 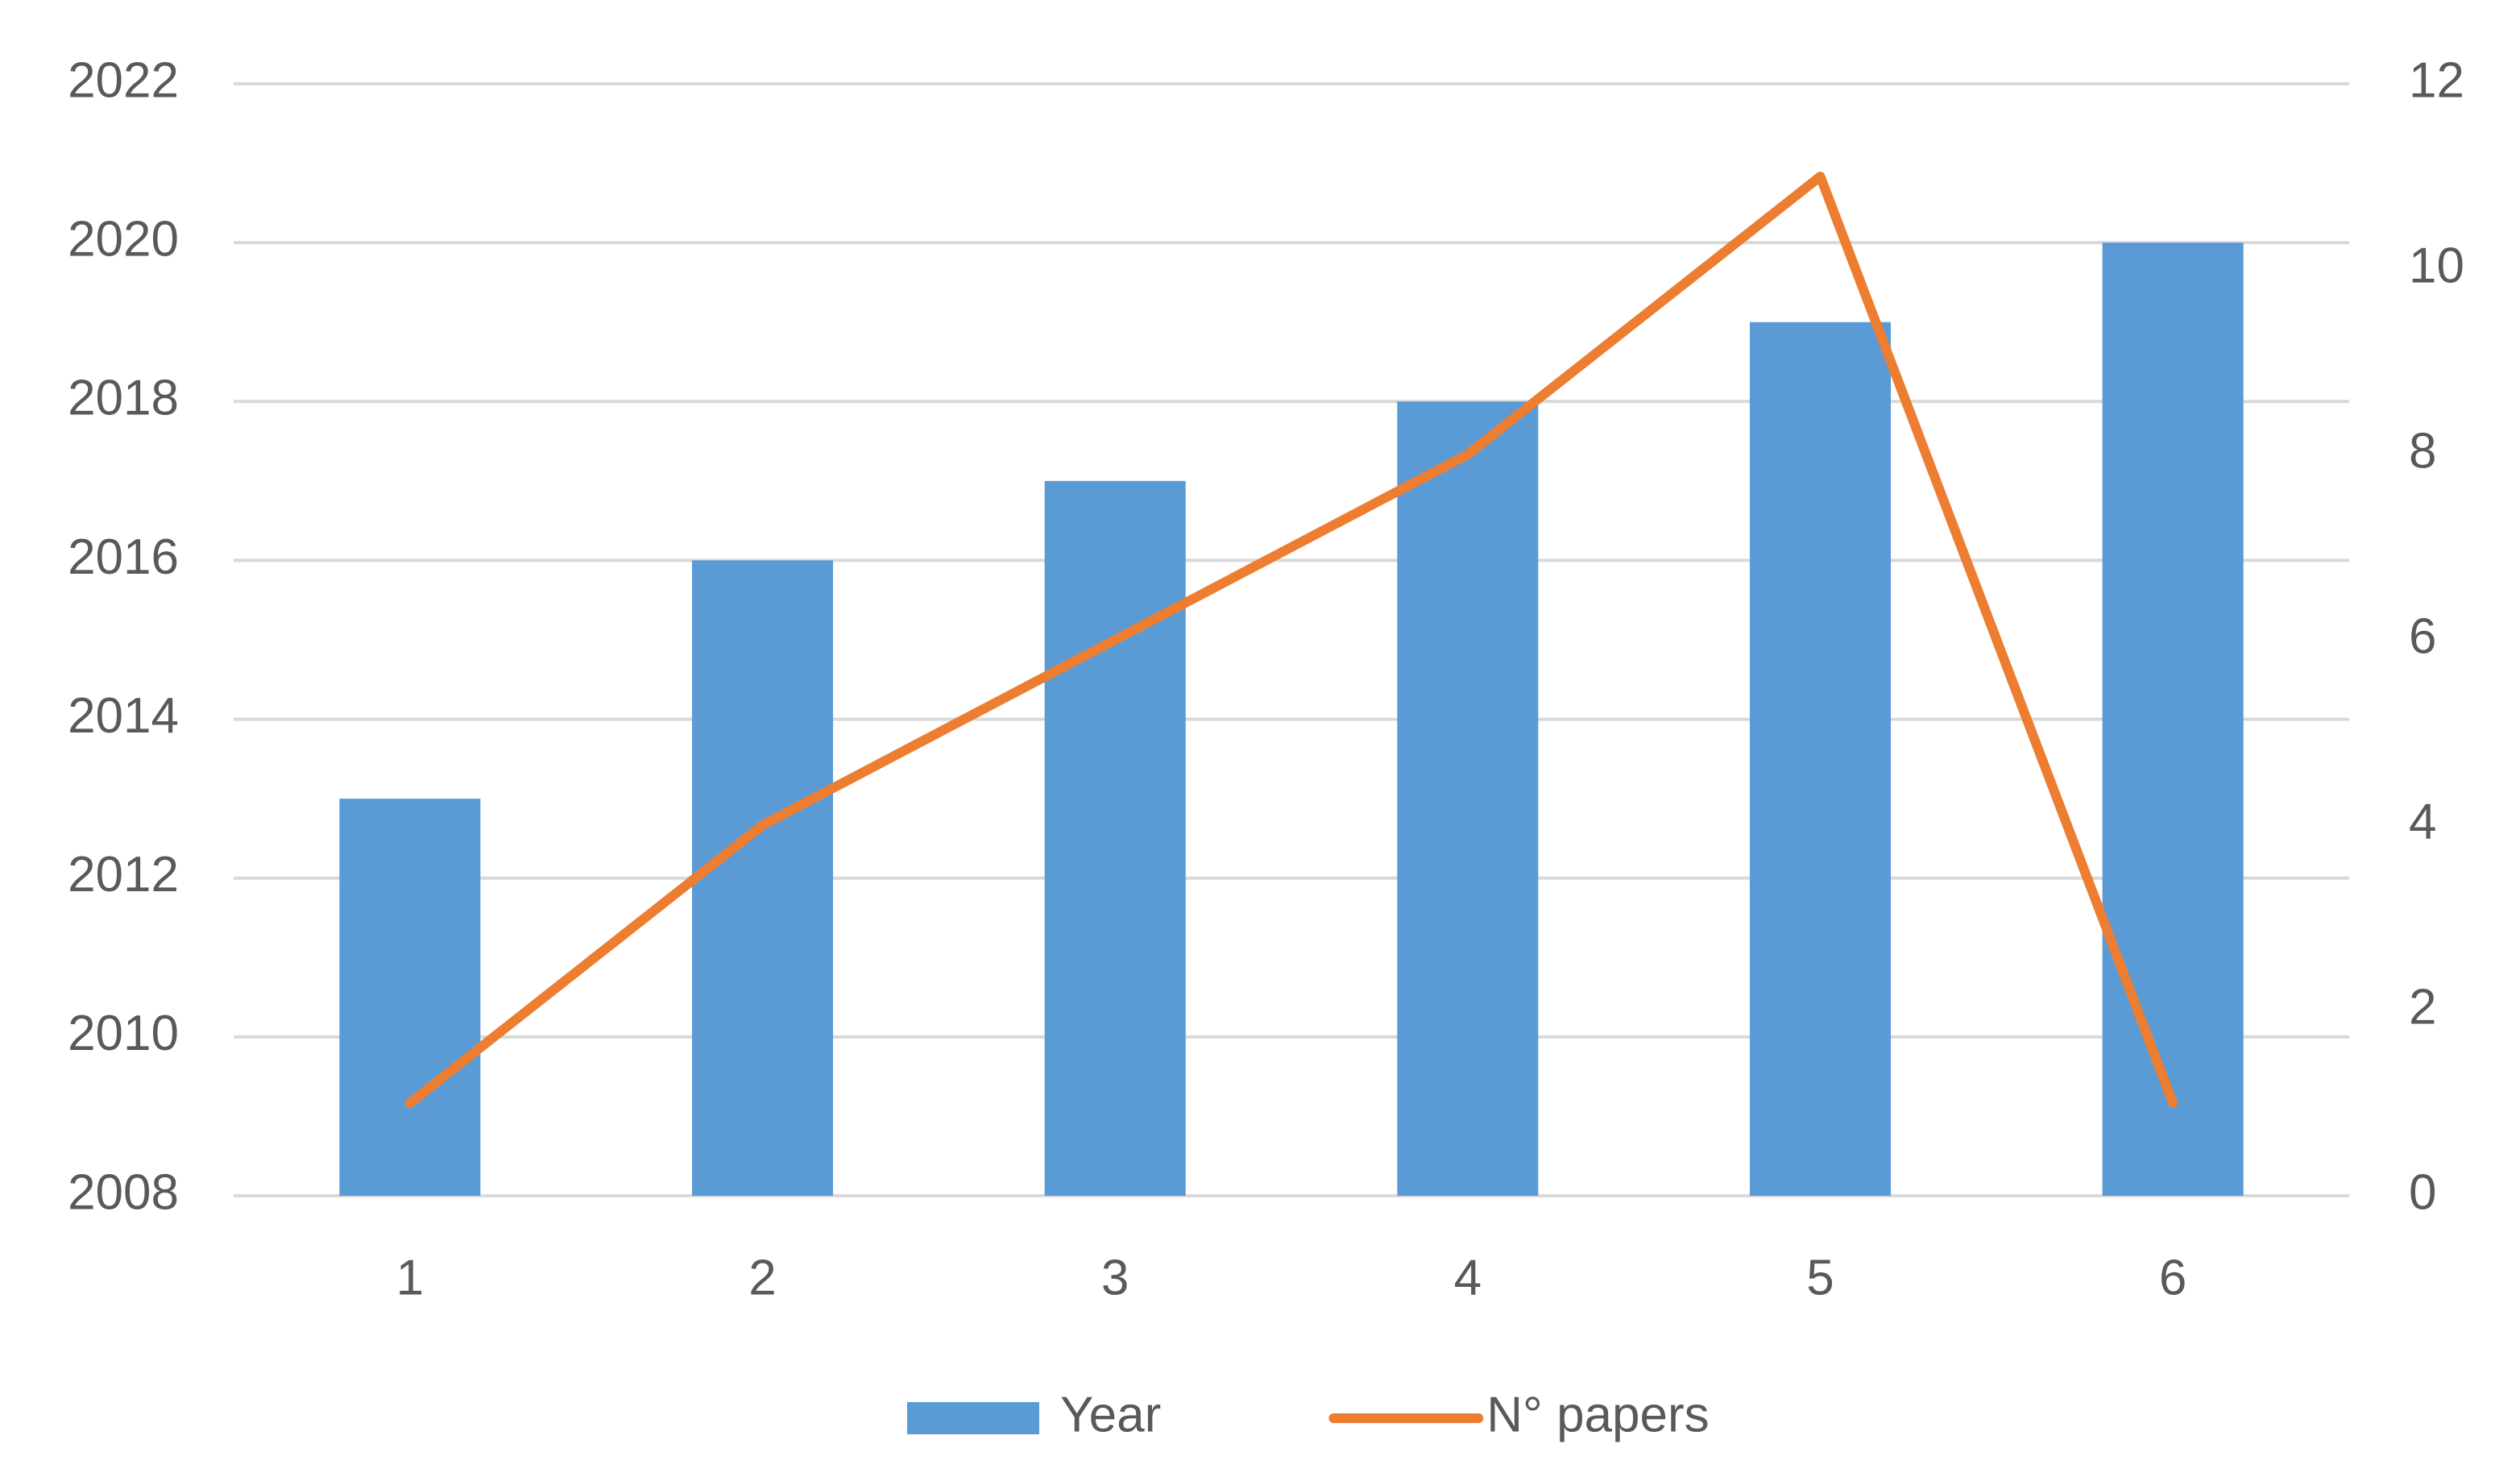 What do you see at coordinates (1468, 1278) in the screenshot?
I see `x-tick-label: 4` at bounding box center [1468, 1278].